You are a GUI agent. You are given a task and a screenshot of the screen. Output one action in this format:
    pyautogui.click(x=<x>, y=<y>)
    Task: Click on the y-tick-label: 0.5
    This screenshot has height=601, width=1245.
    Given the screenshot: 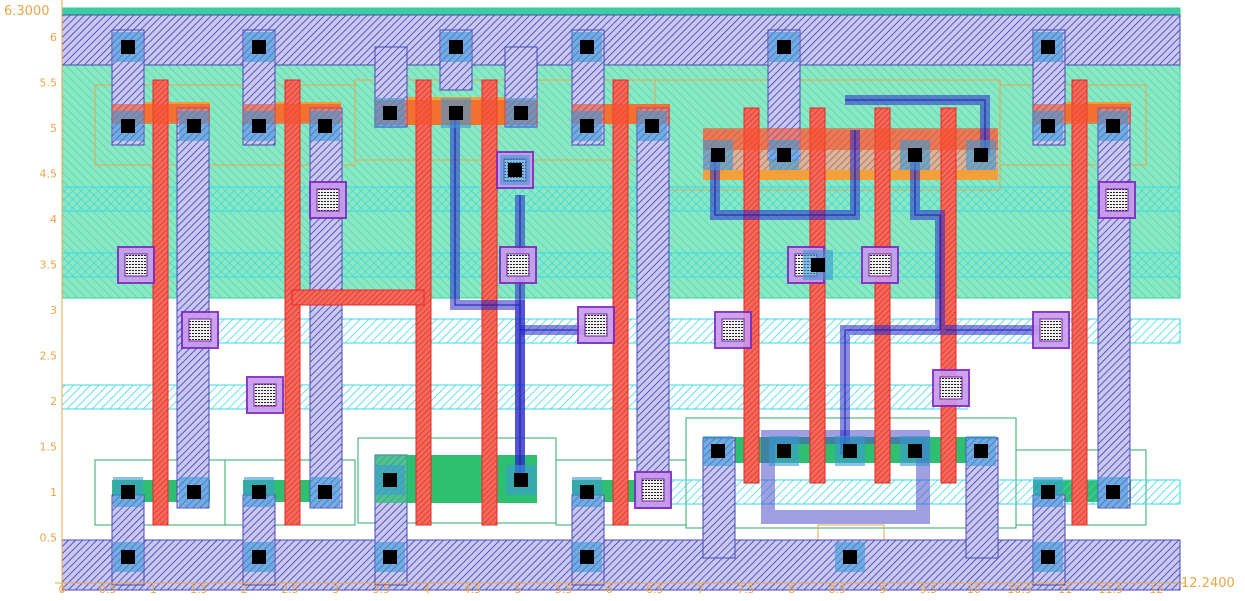 What is the action you would take?
    pyautogui.click(x=49, y=538)
    